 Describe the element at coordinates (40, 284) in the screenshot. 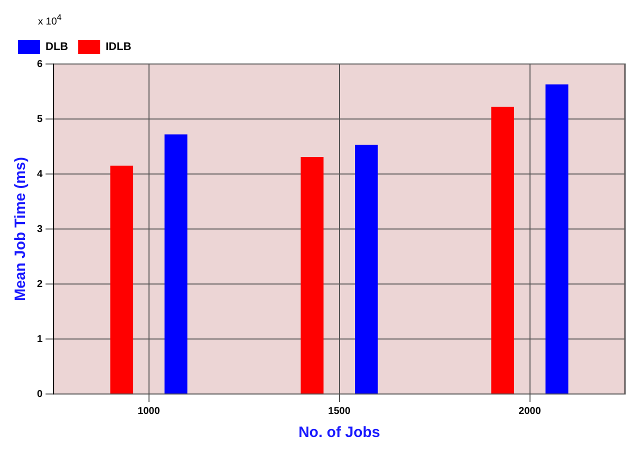

I see `y-tick-label: 2` at that location.